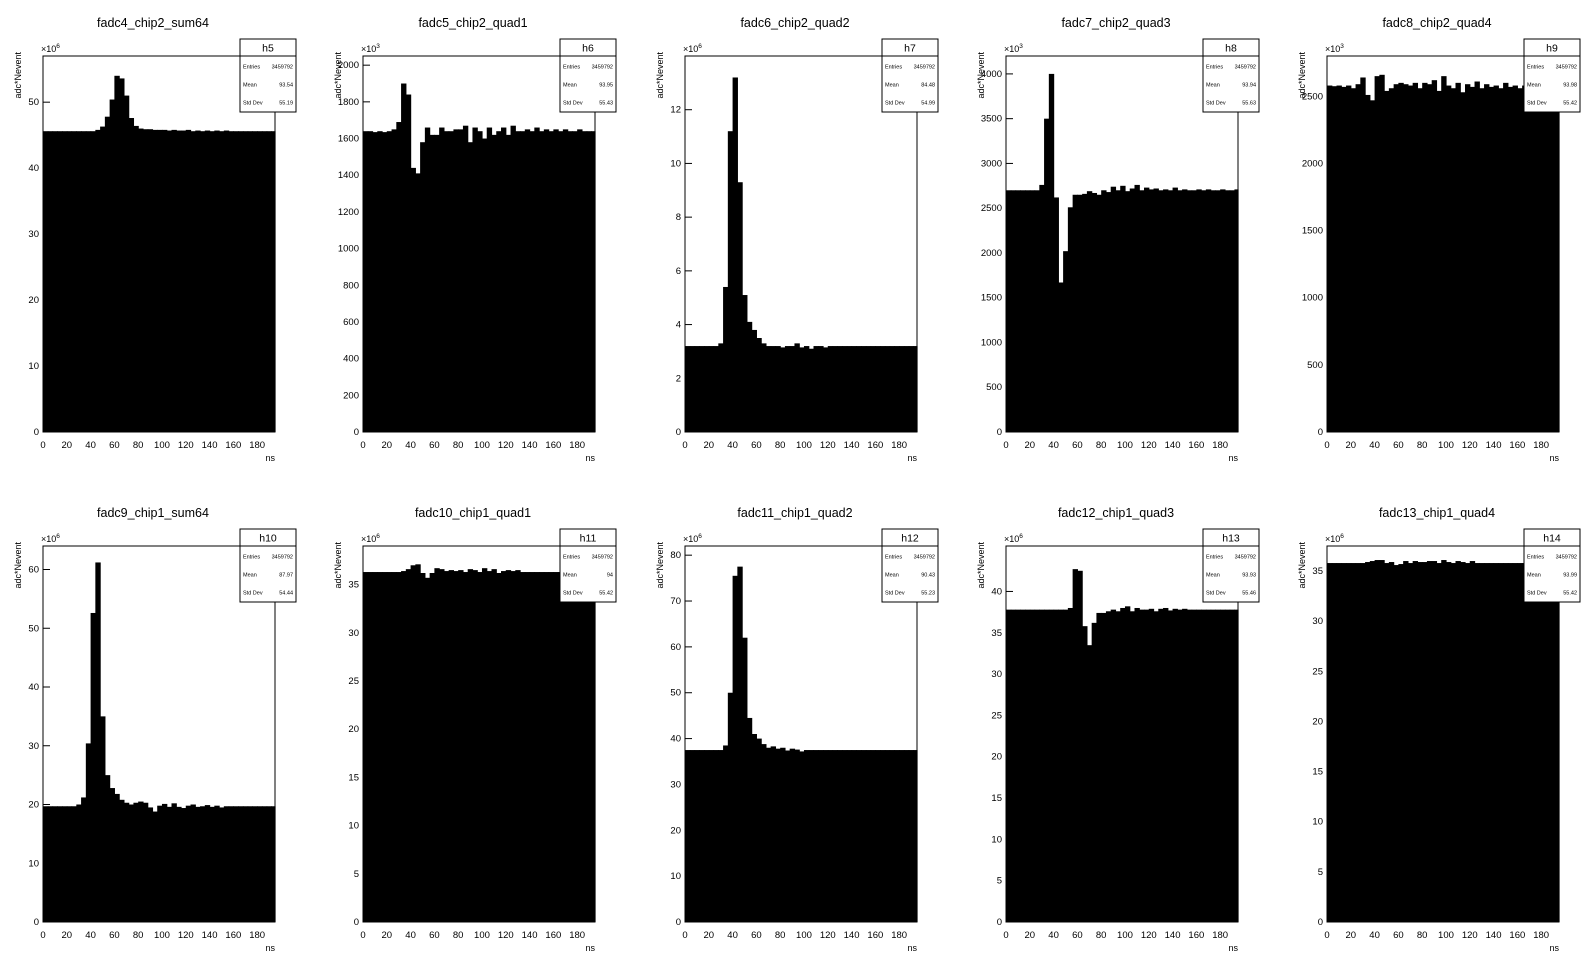 The image size is (1596, 972). What do you see at coordinates (479, 734) in the screenshot?
I see `plot-frame` at bounding box center [479, 734].